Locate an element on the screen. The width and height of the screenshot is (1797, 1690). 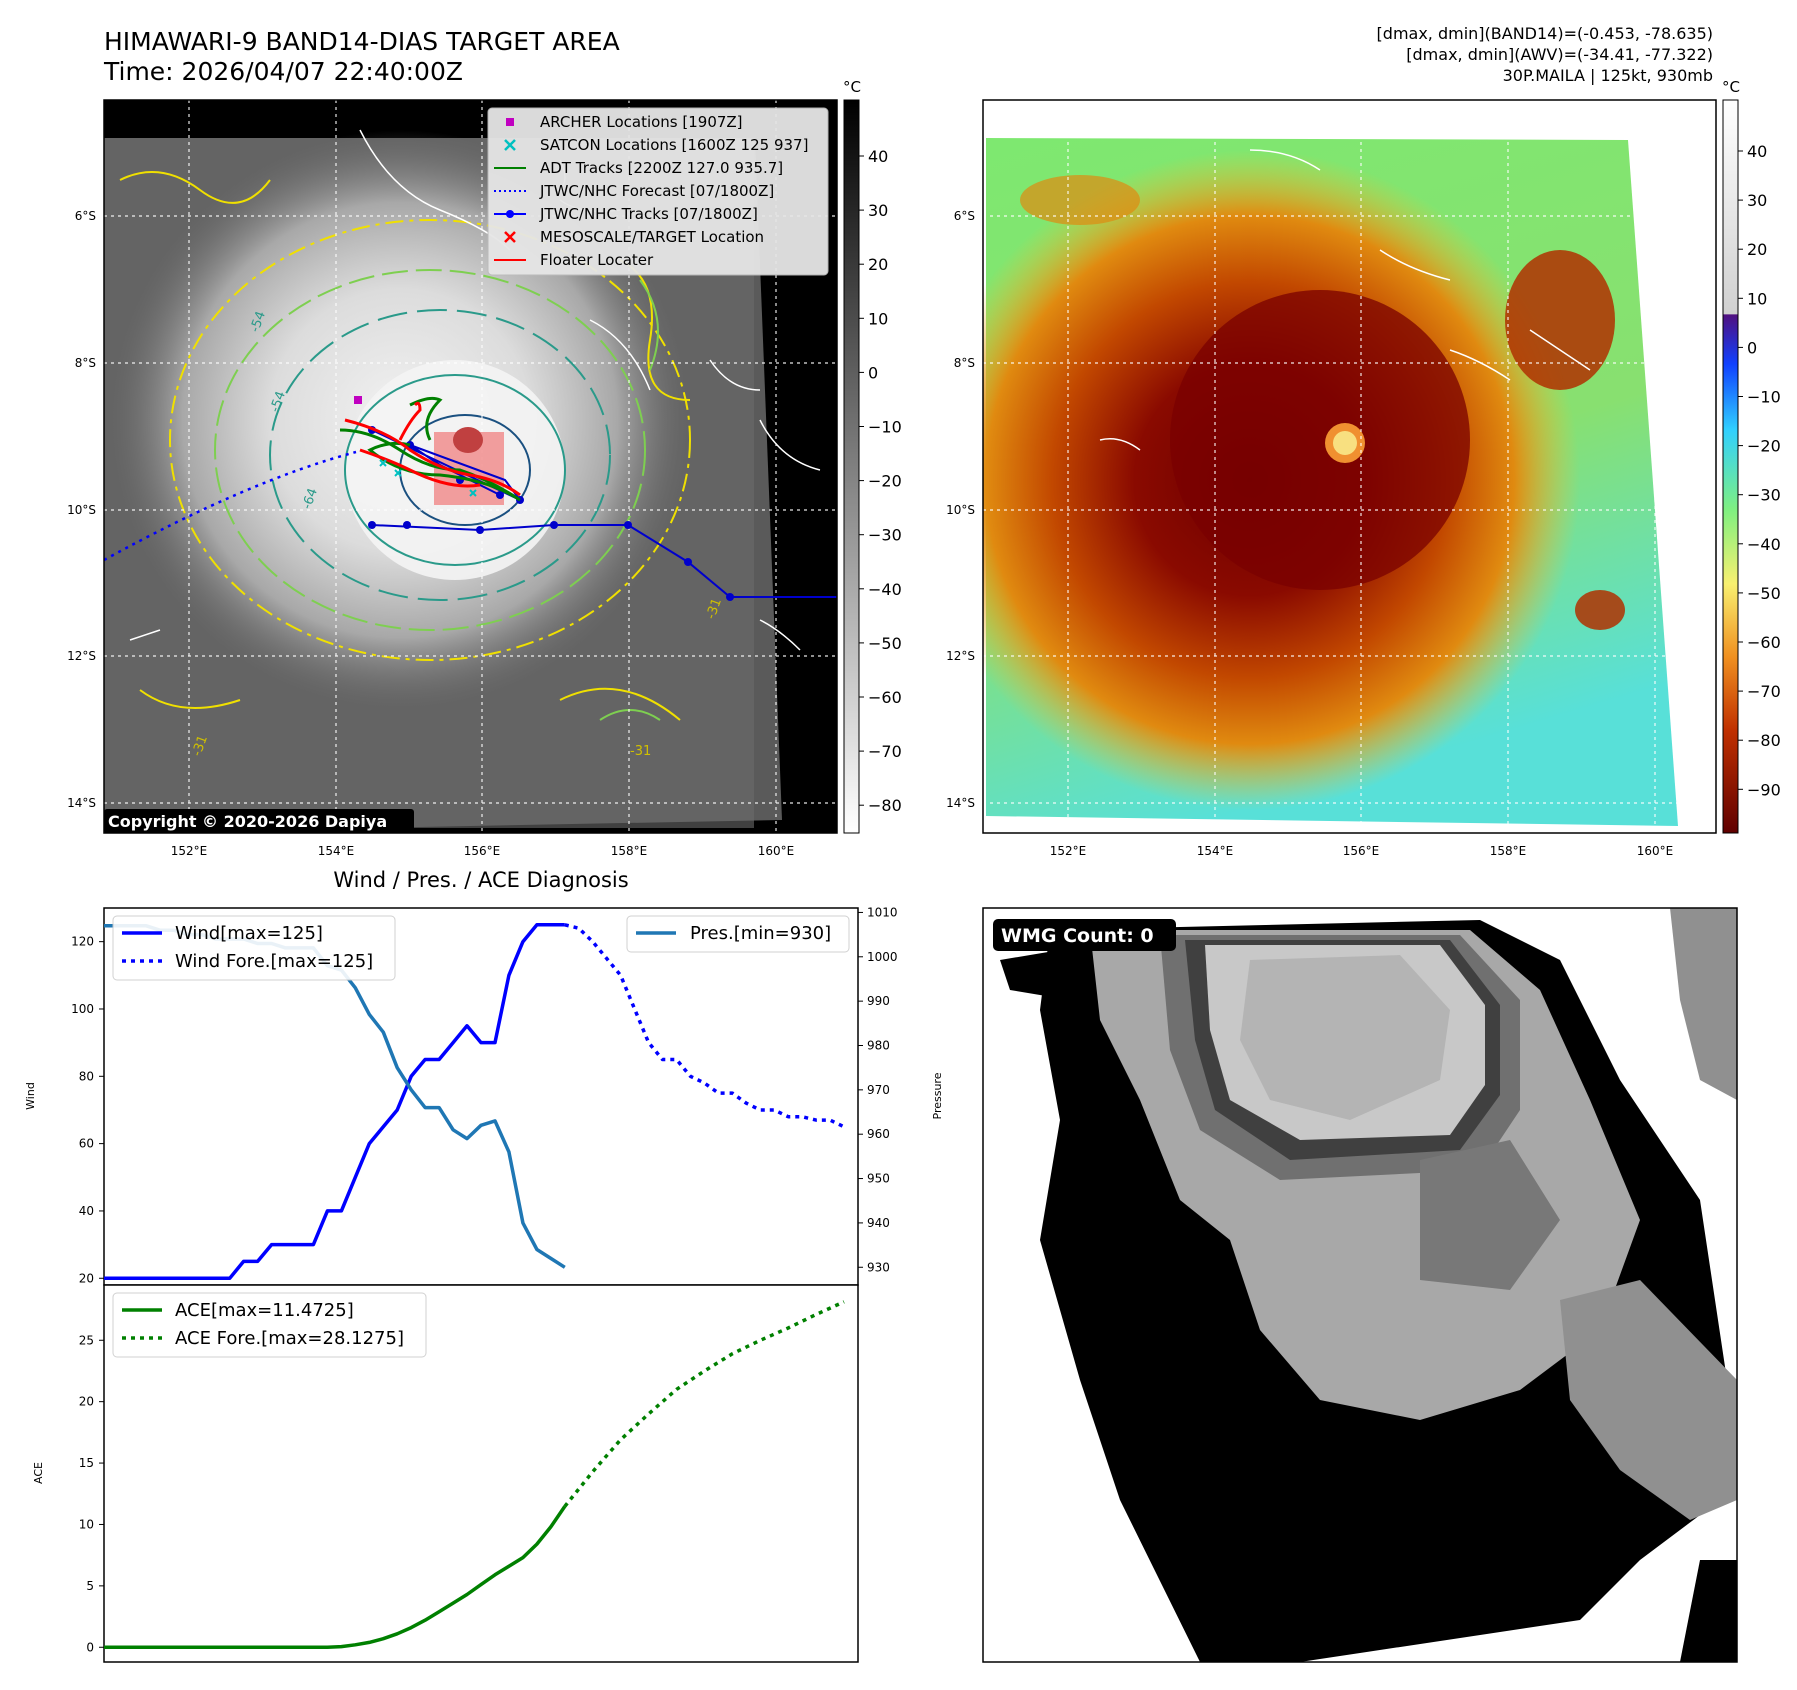
colorbar-tick-label: −90 is located at coordinates (1764, 789).